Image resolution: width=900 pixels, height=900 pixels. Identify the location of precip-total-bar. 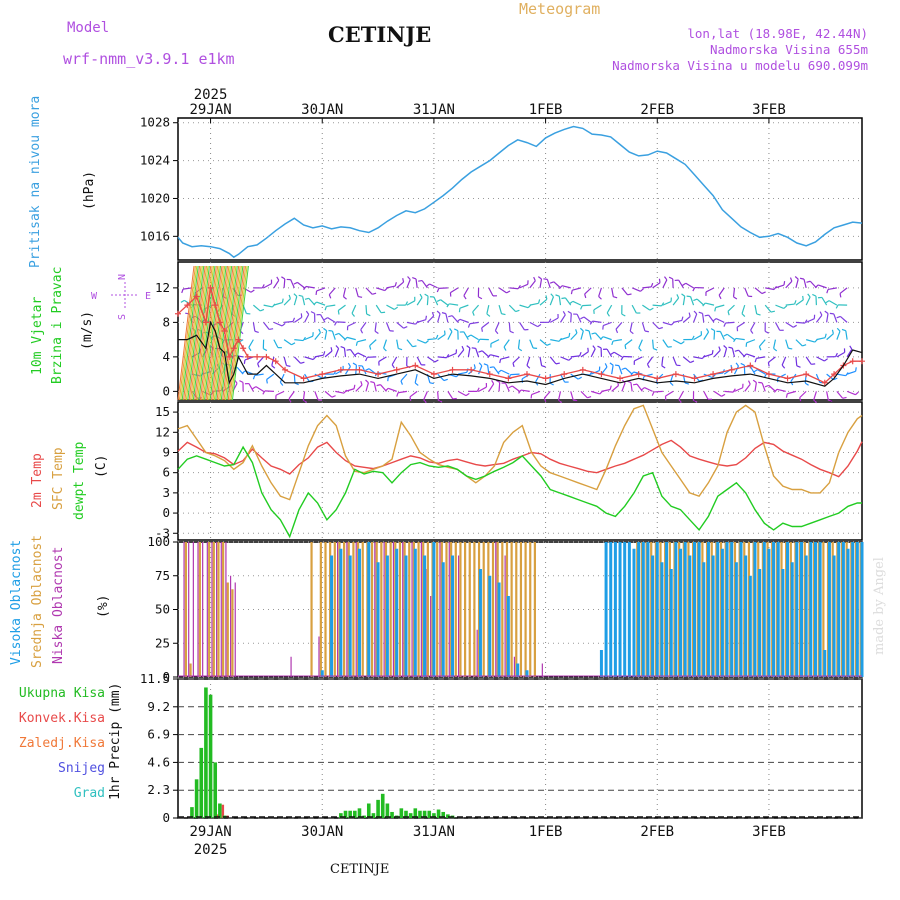
(359, 813).